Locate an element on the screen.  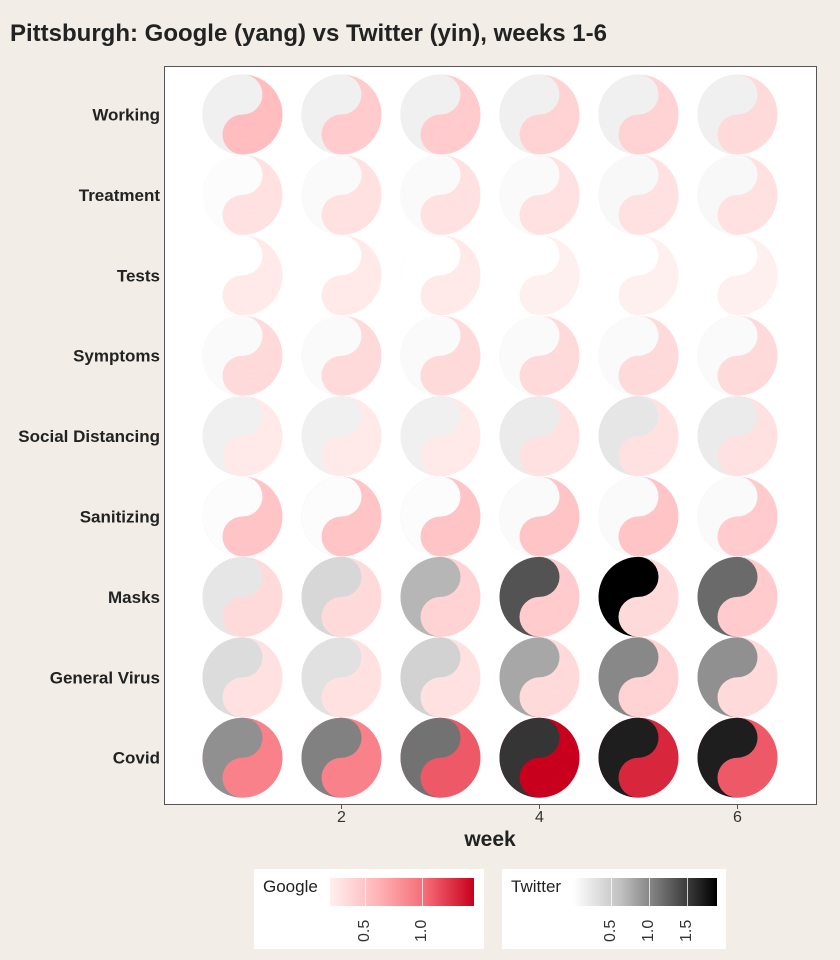
legend-tick-label: 1.5 is located at coordinates (686, 930).